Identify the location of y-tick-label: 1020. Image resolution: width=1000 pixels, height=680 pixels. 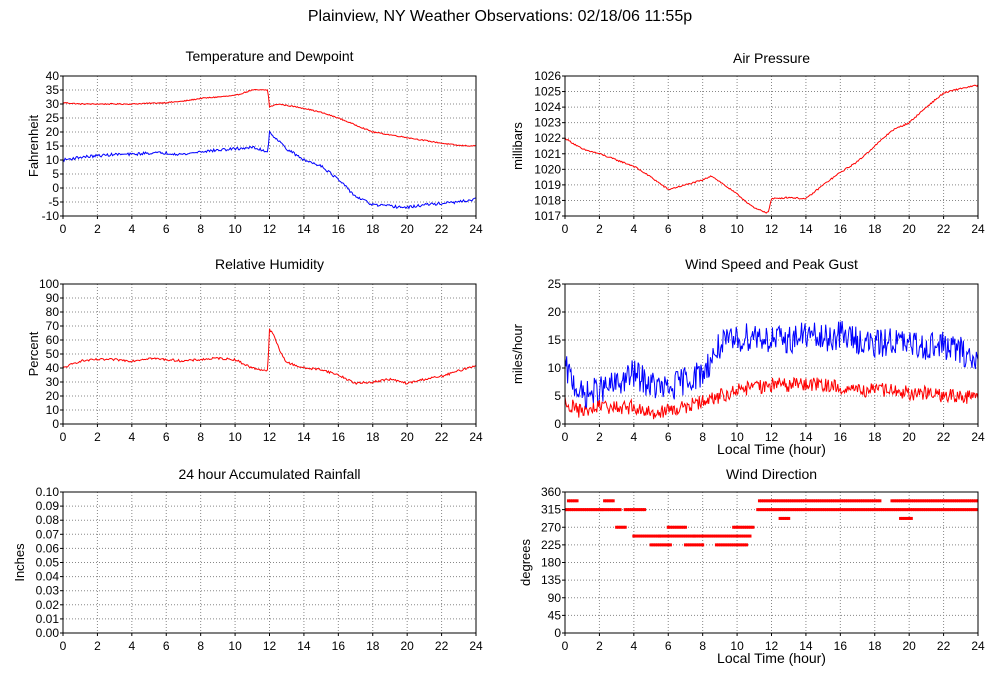
(547, 169).